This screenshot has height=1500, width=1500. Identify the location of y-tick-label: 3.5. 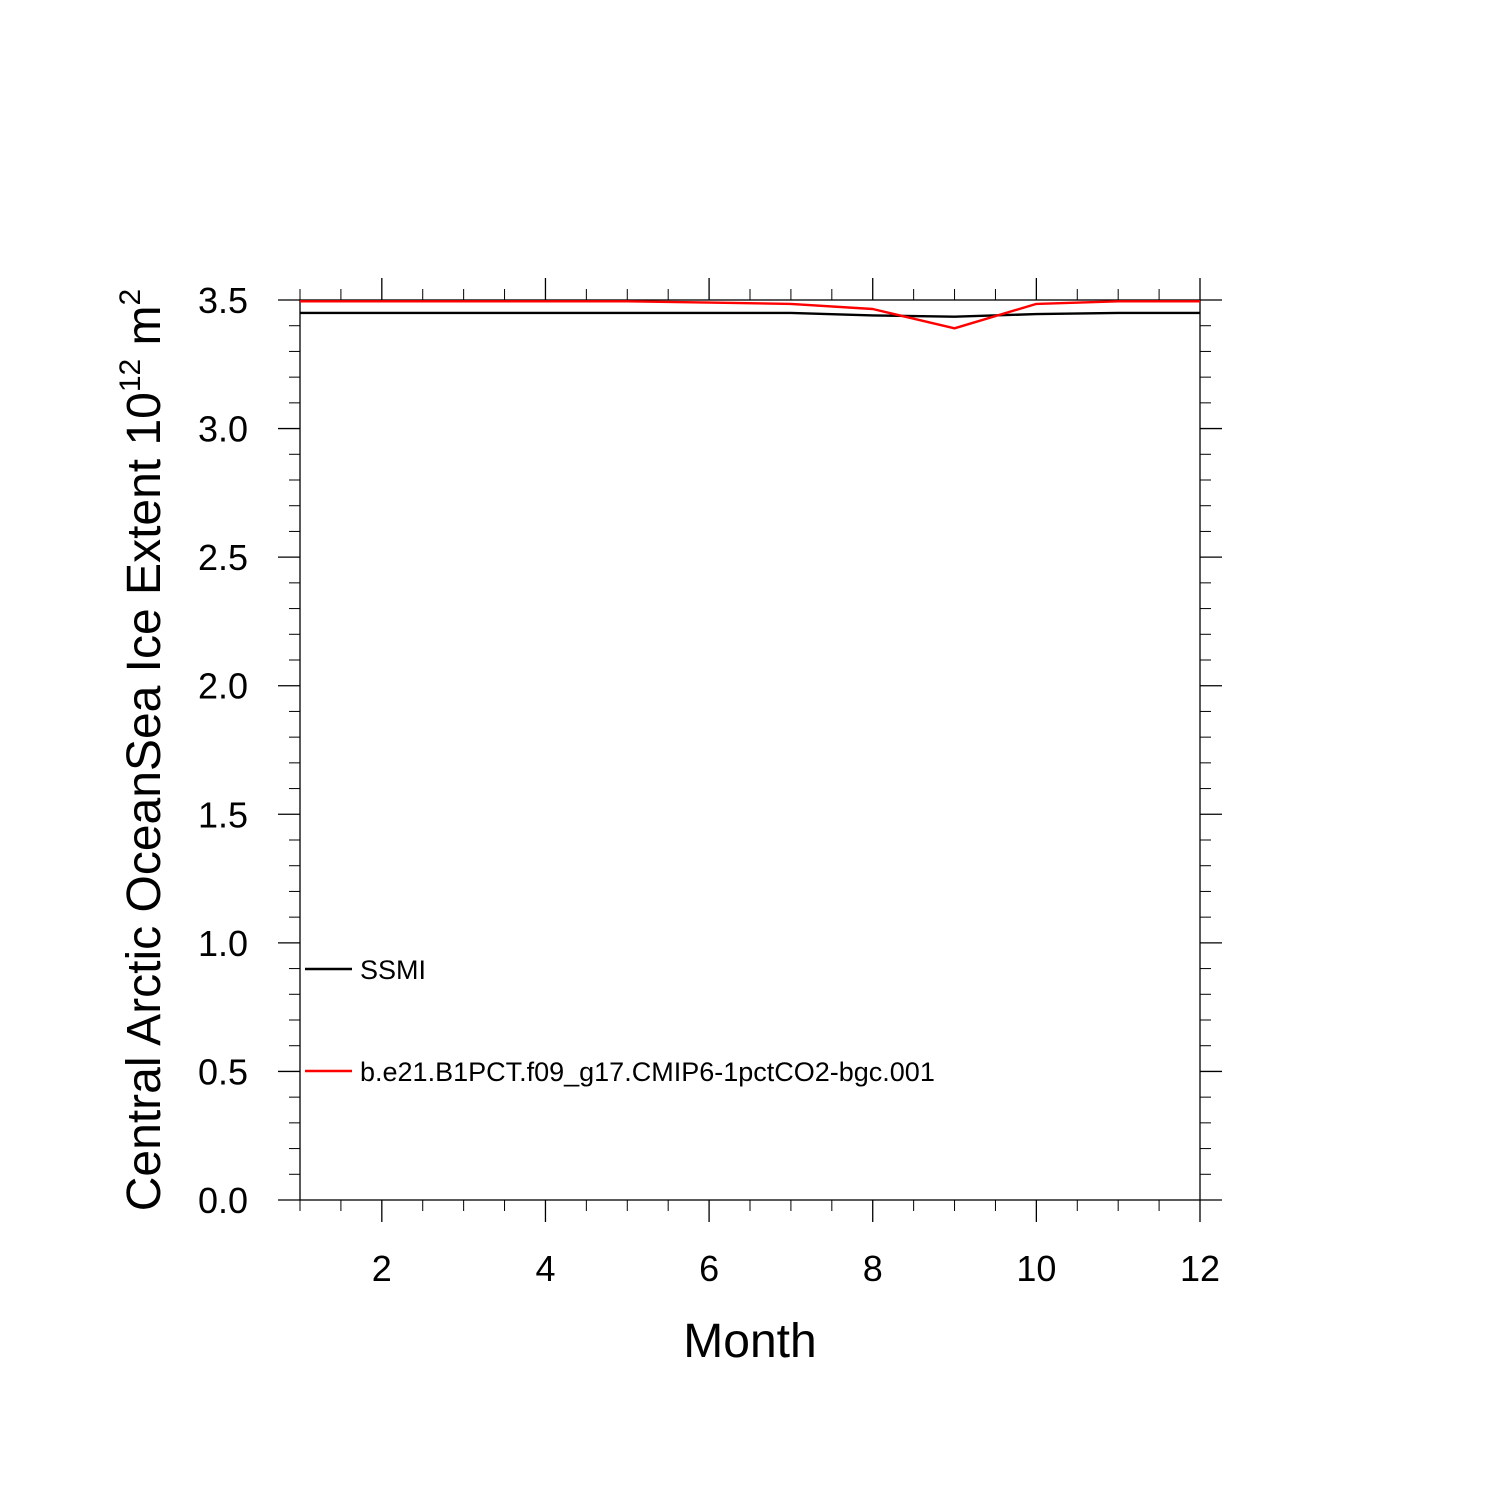
(223, 300).